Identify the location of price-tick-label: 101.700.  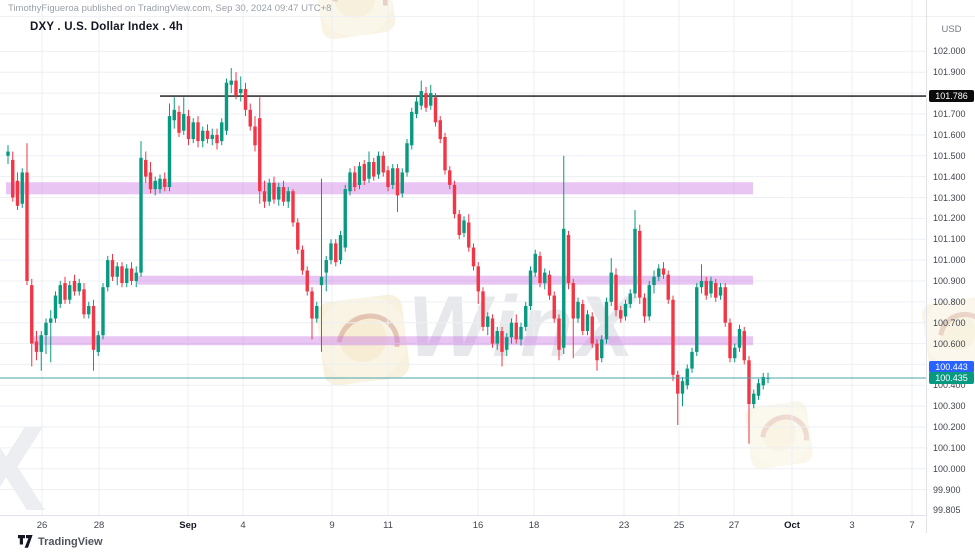
(949, 114).